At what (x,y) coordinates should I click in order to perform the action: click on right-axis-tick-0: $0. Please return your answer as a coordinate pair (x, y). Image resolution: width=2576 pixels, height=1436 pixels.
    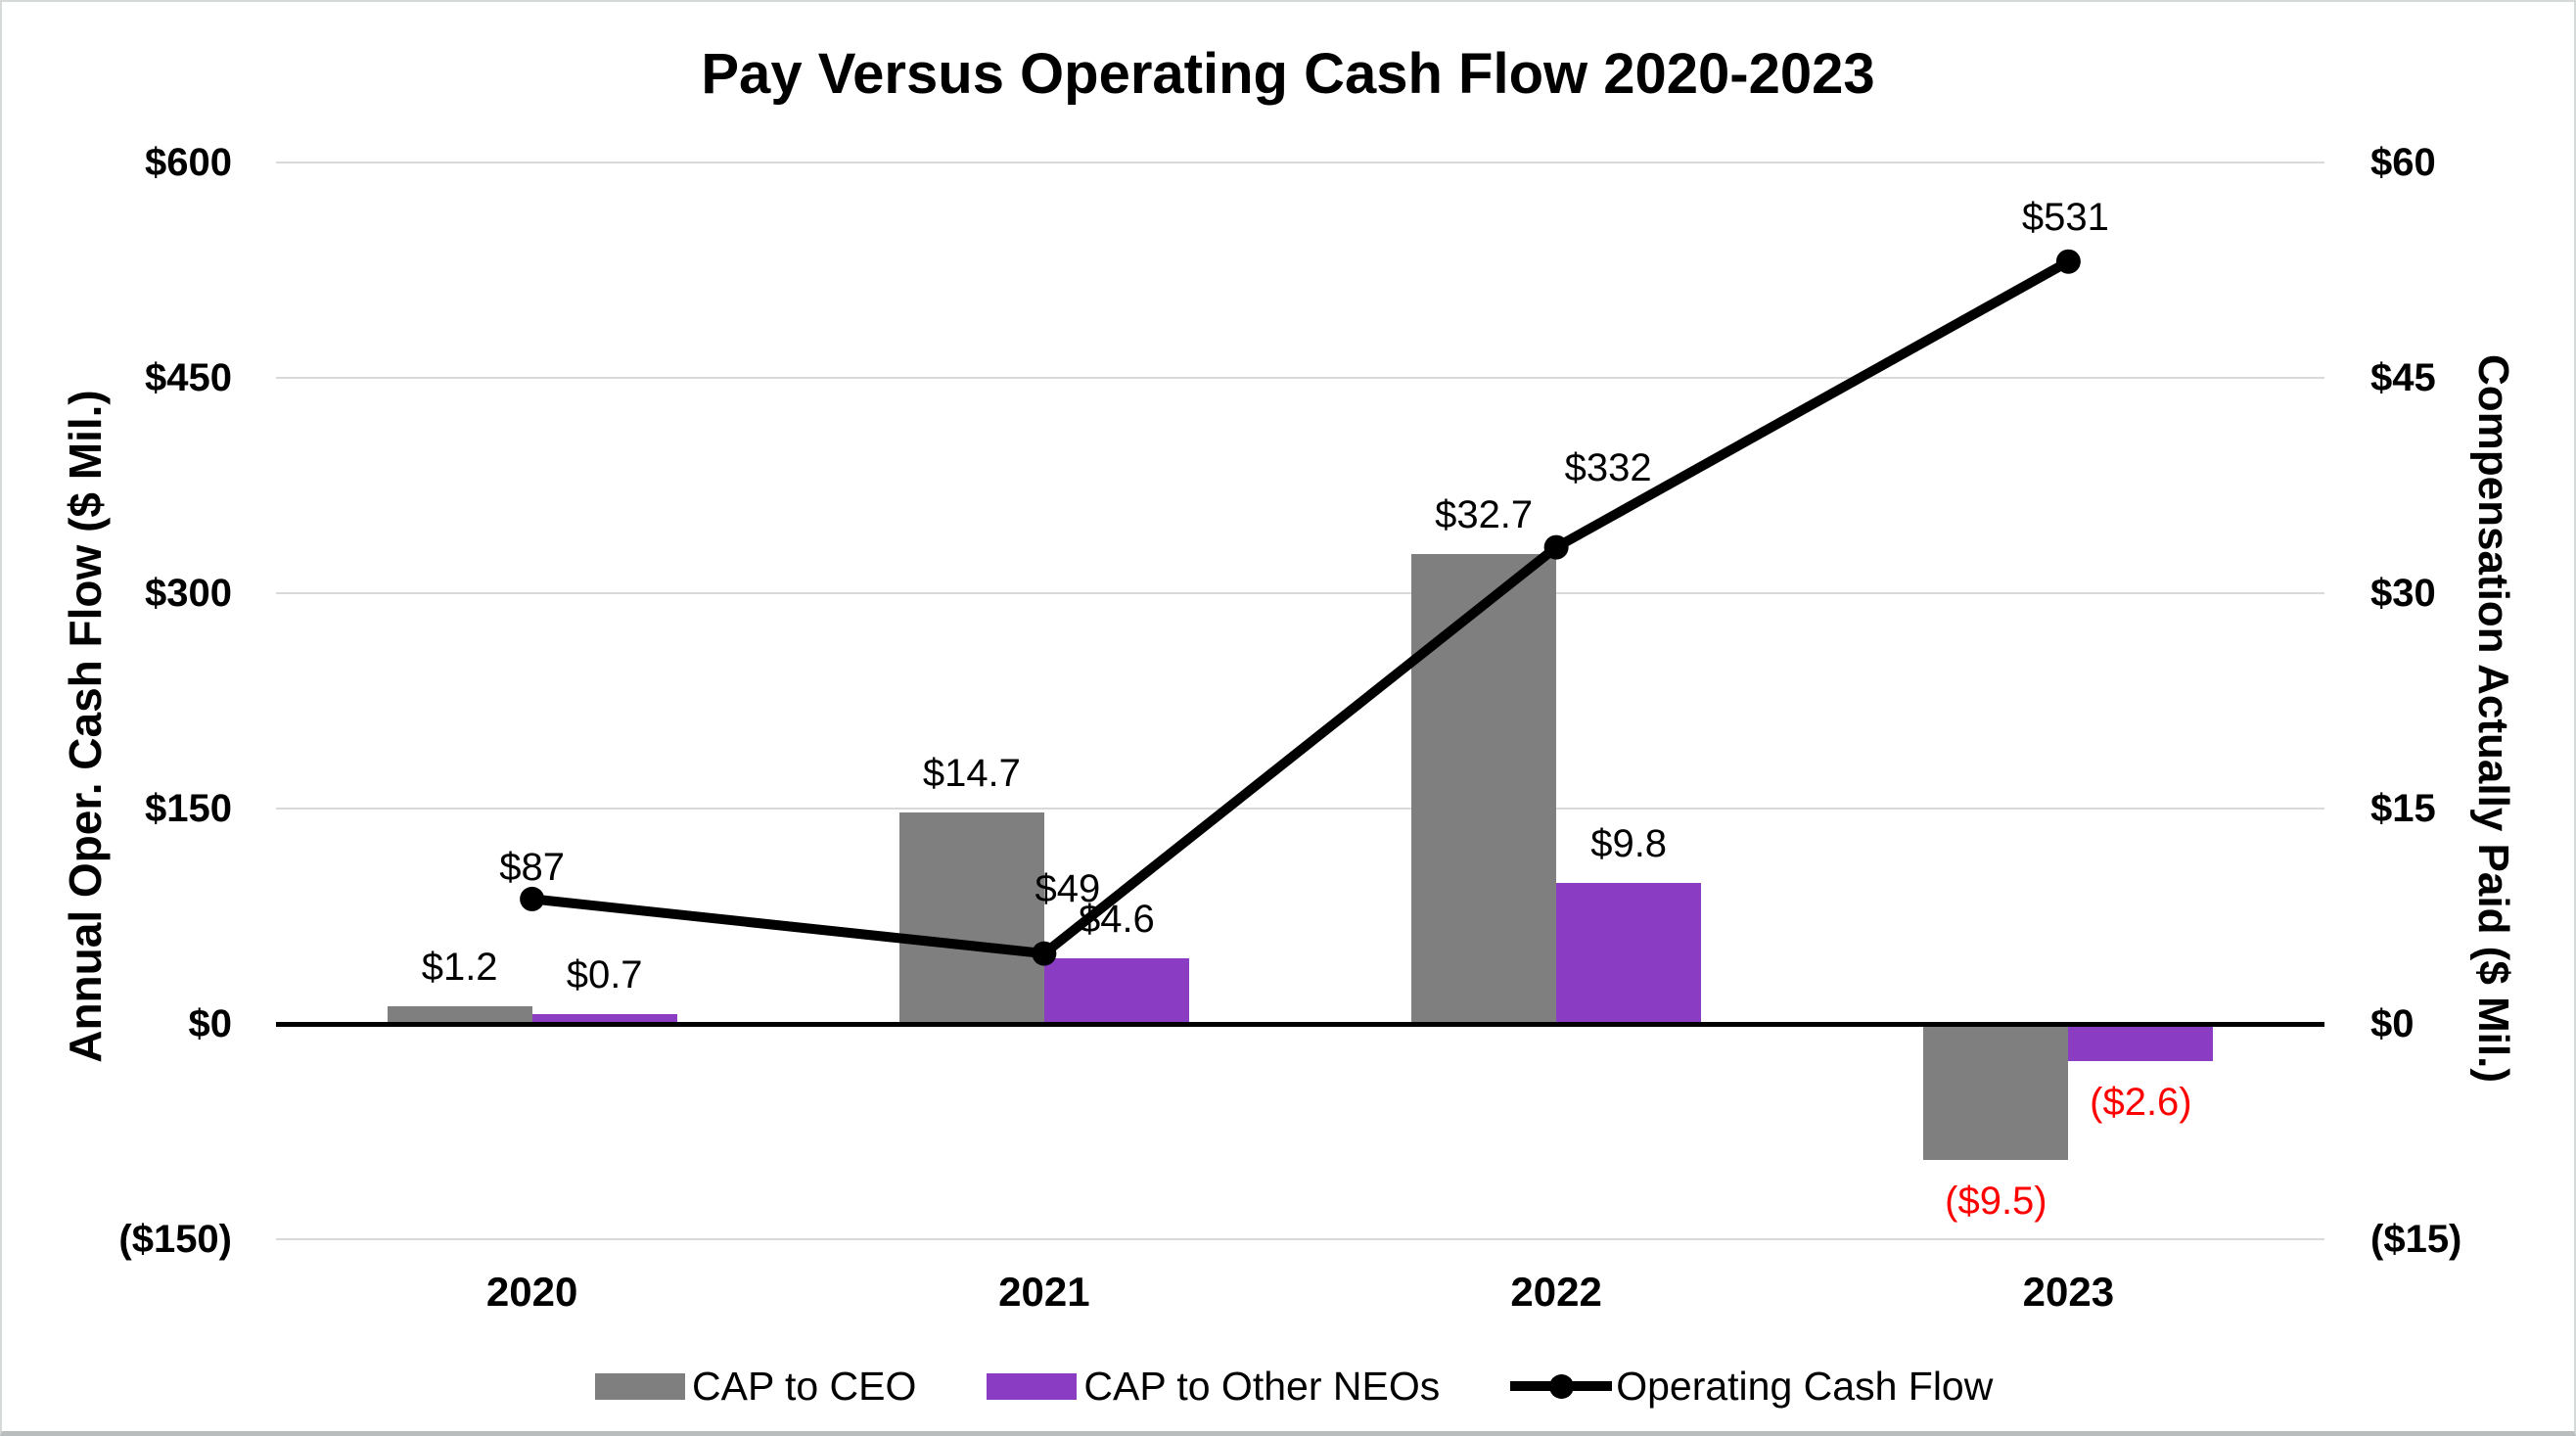
    Looking at the image, I should click on (2392, 1023).